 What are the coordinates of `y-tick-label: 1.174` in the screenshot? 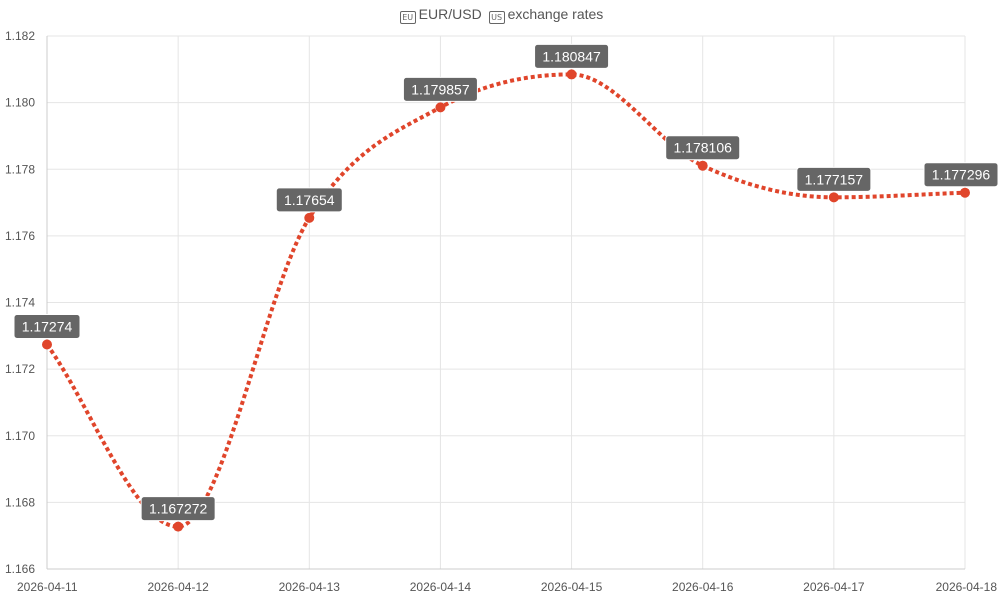 It's located at (20, 303).